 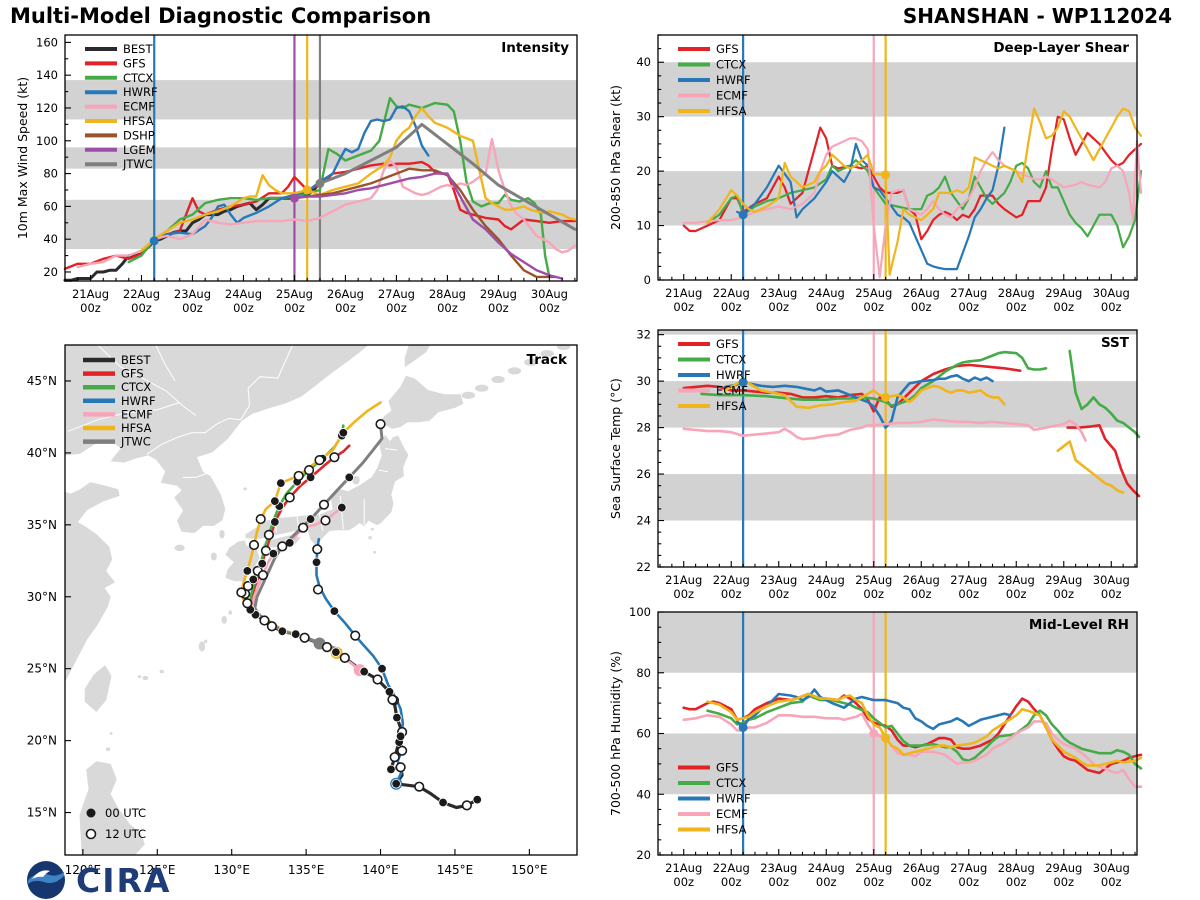 What do you see at coordinates (912, 208) in the screenshot?
I see `series-shear-ECMF` at bounding box center [912, 208].